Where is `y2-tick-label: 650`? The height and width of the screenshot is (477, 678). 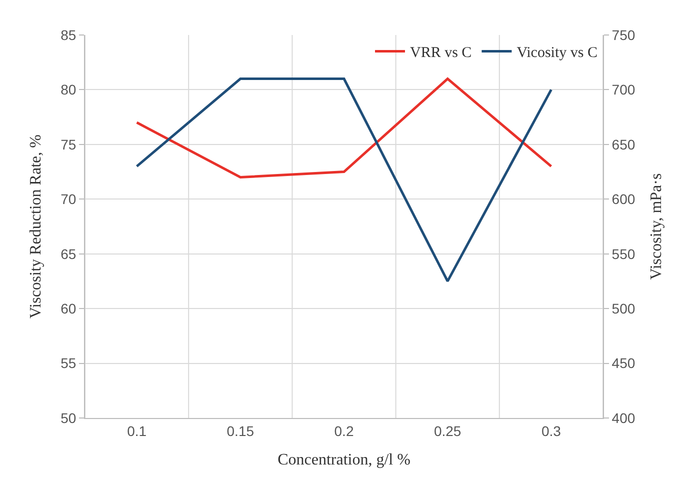 y2-tick-label: 650 is located at coordinates (624, 144).